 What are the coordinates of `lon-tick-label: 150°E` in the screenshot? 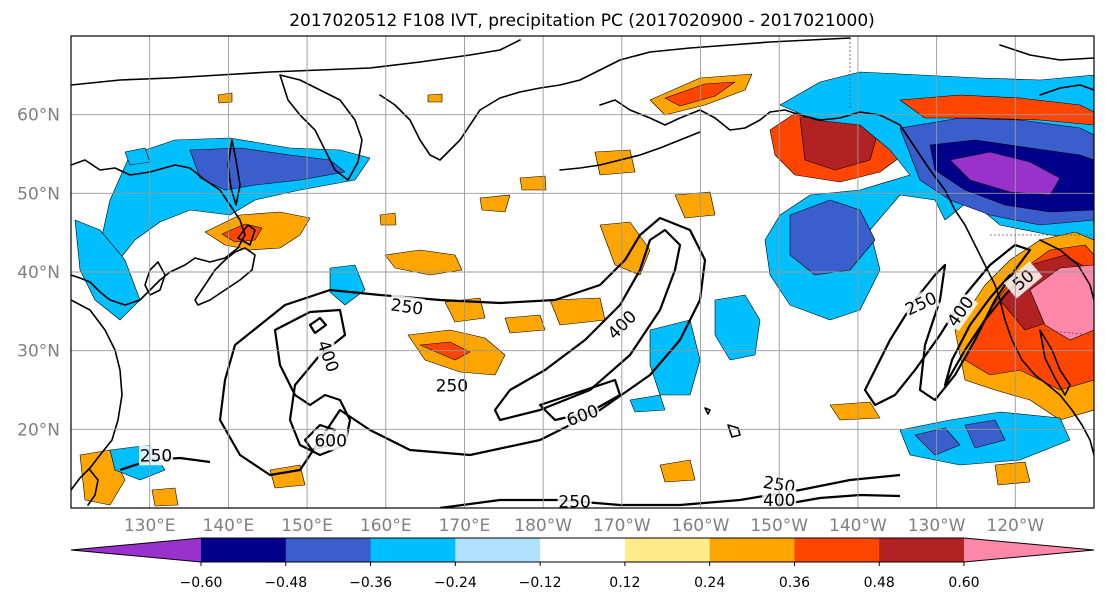 It's located at (307, 526).